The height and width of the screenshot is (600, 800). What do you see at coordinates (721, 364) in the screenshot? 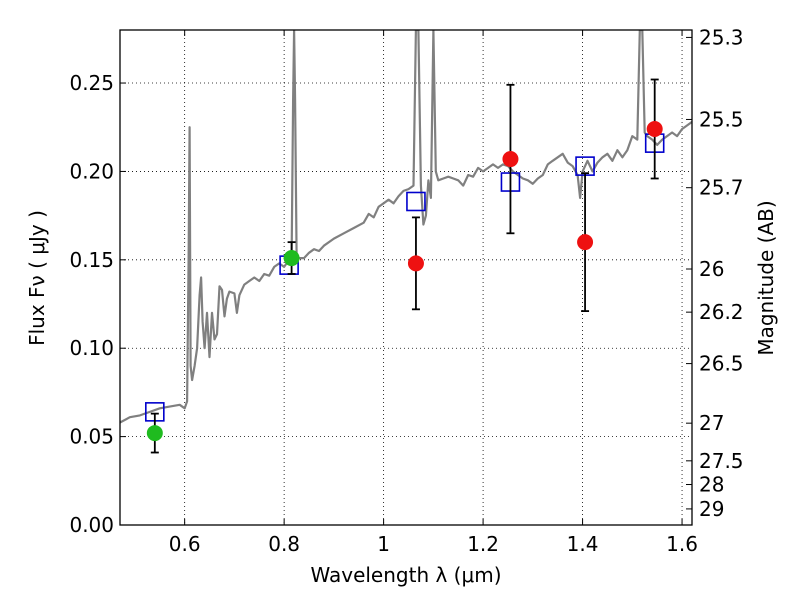
I see `y2-tick-label: 26.5` at bounding box center [721, 364].